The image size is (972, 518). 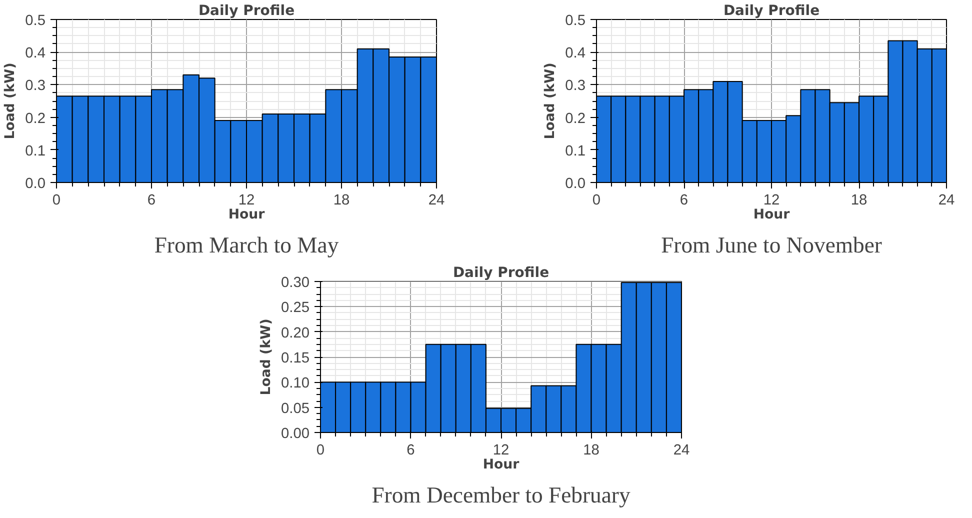 What do you see at coordinates (501, 495) in the screenshot?
I see `text: From December to February` at bounding box center [501, 495].